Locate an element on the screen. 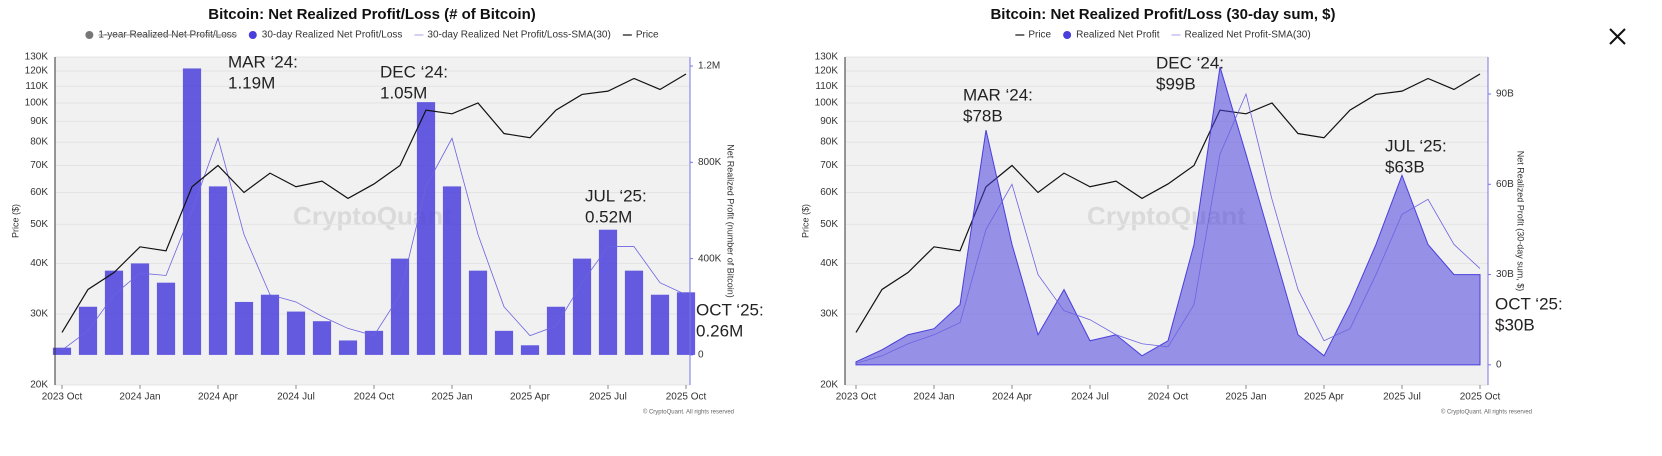 Image resolution: width=1662 pixels, height=456 pixels. y2-tick-label: 90B is located at coordinates (1505, 94).